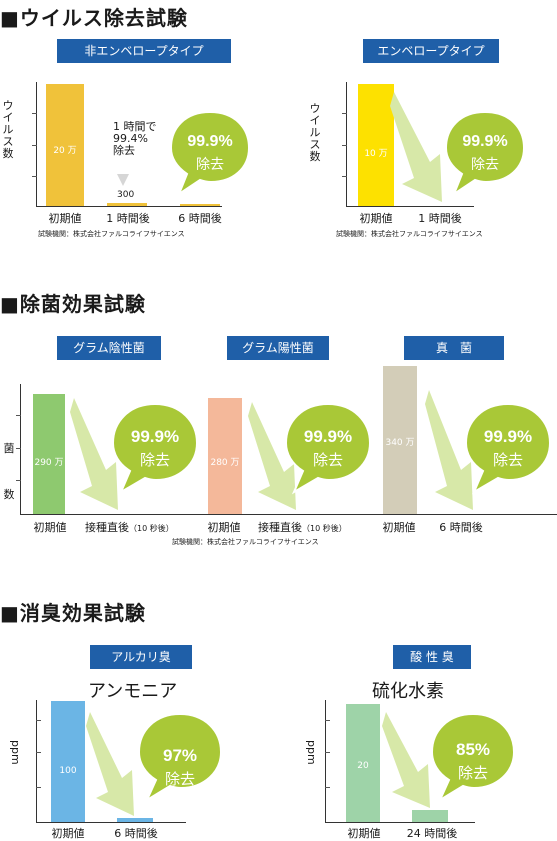 This screenshot has height=841, width=557. What do you see at coordinates (200, 205) in the screenshot?
I see `bar-6h-non-envelope` at bounding box center [200, 205].